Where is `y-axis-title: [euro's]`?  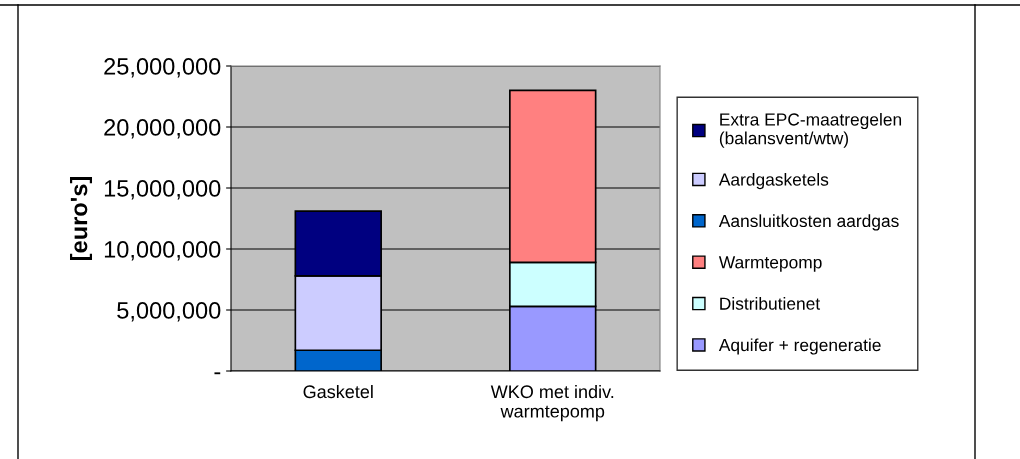 y-axis-title: [euro's] is located at coordinates (81, 218).